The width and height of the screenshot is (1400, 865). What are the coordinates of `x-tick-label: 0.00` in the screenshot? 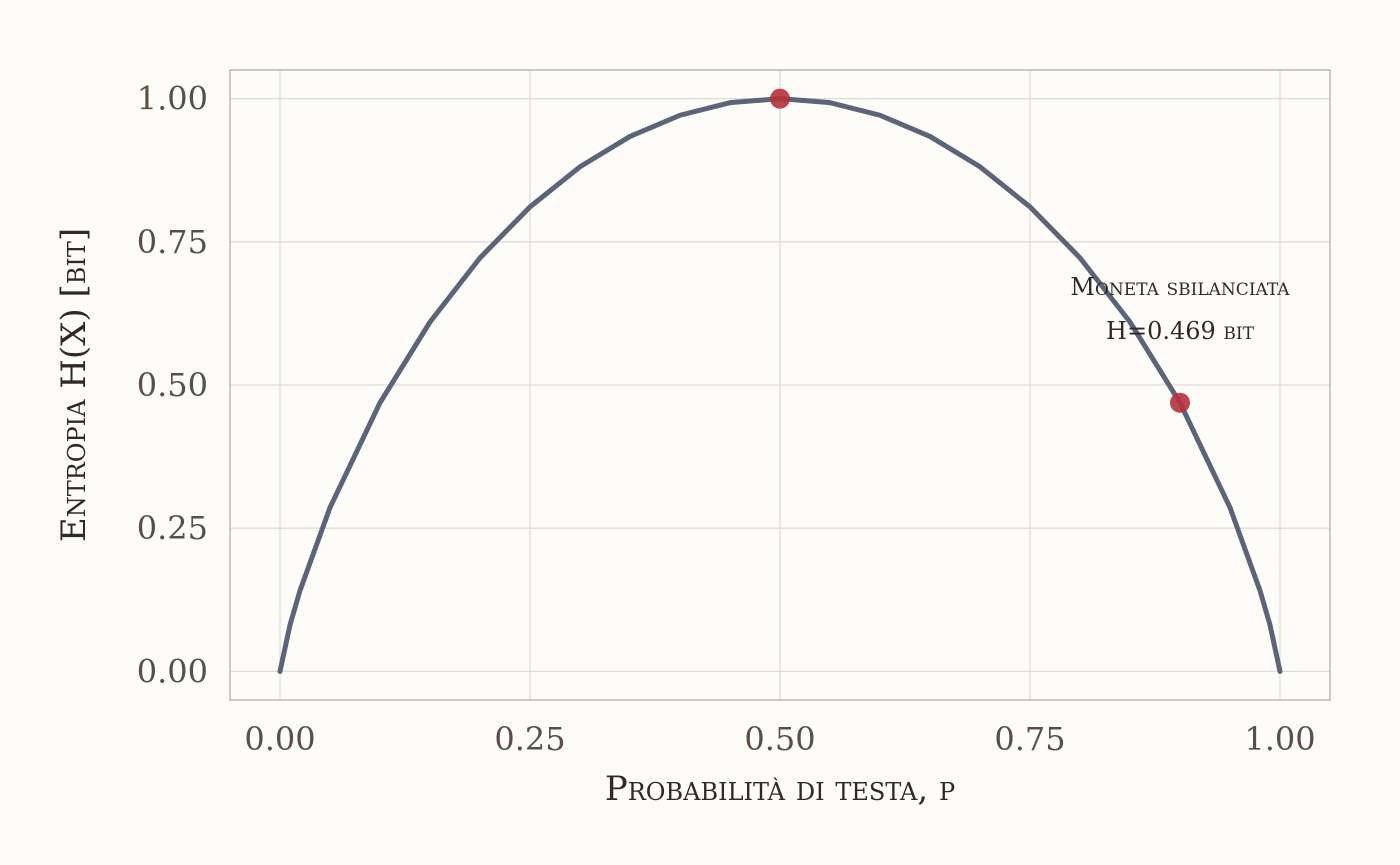 It's located at (279, 739).